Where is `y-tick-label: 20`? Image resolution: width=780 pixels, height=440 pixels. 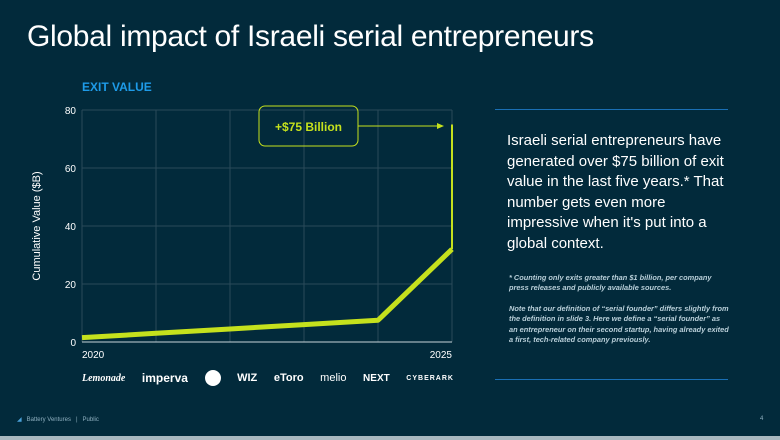
y-tick-label: 20 is located at coordinates (71, 285).